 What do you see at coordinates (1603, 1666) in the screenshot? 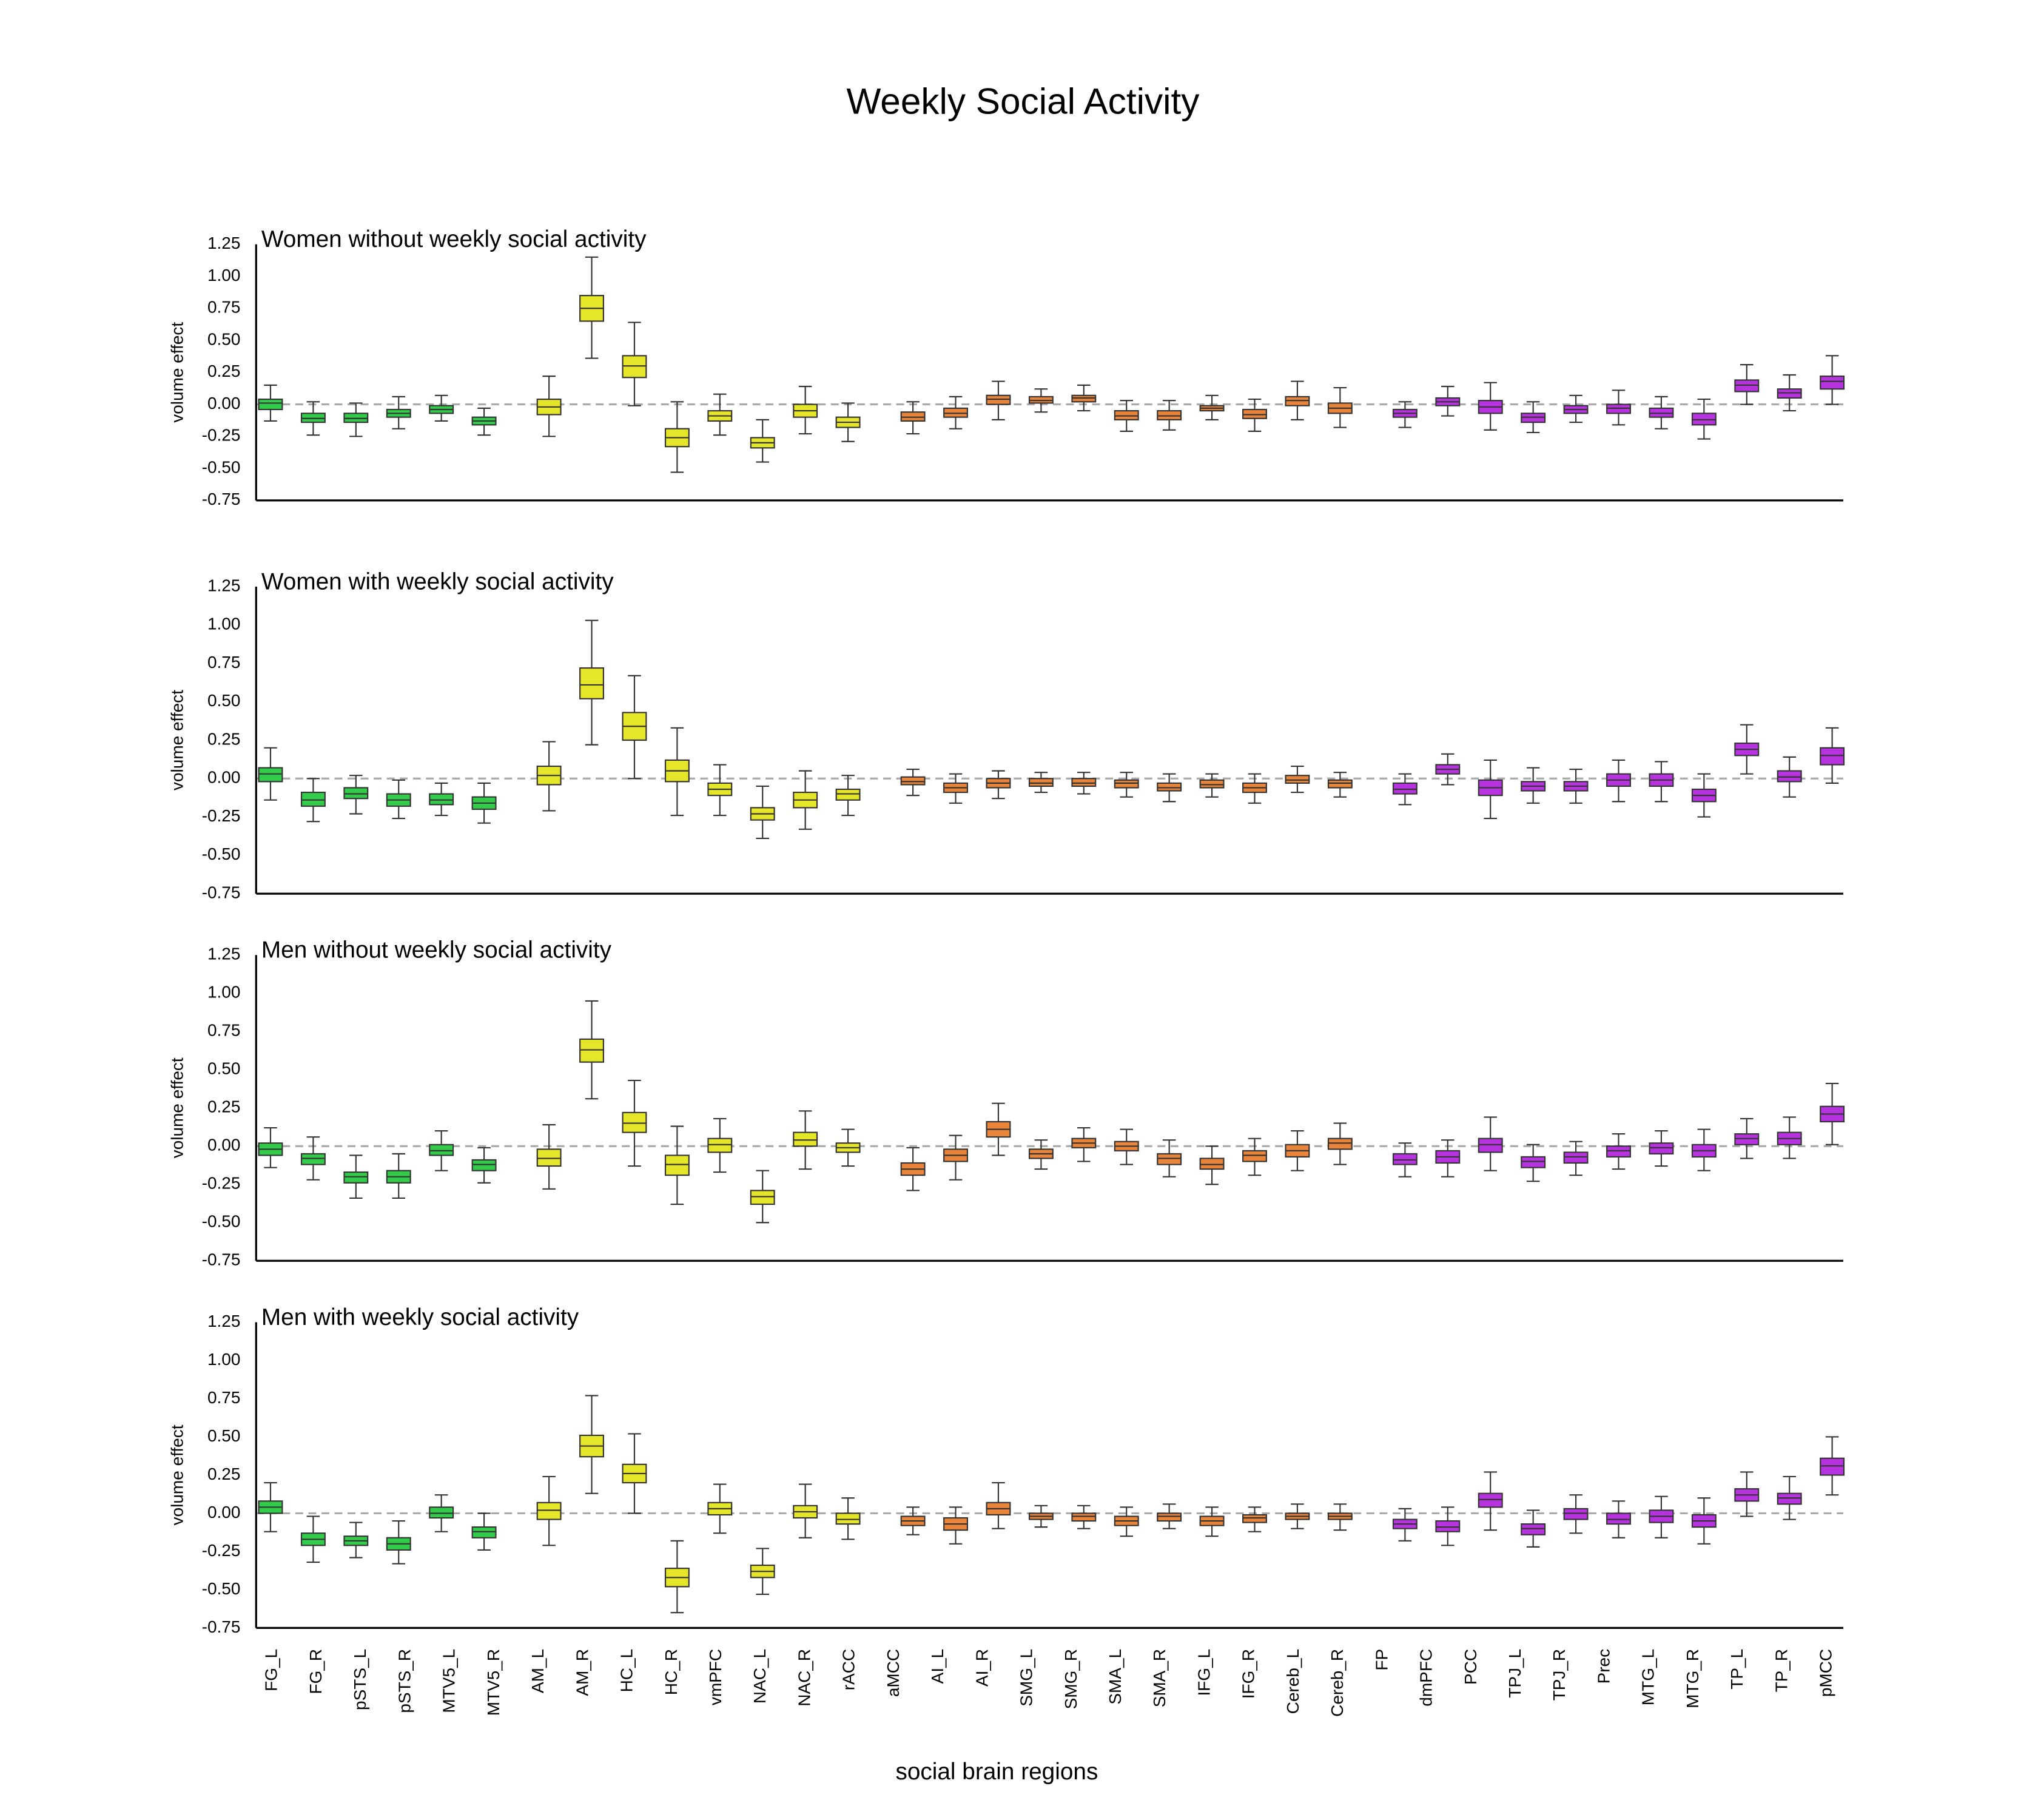
I see `x-tick-label: Prec` at bounding box center [1603, 1666].